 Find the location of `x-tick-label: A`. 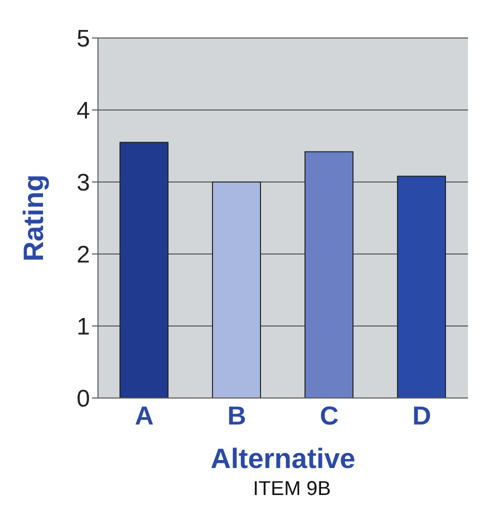

x-tick-label: A is located at coordinates (144, 415).